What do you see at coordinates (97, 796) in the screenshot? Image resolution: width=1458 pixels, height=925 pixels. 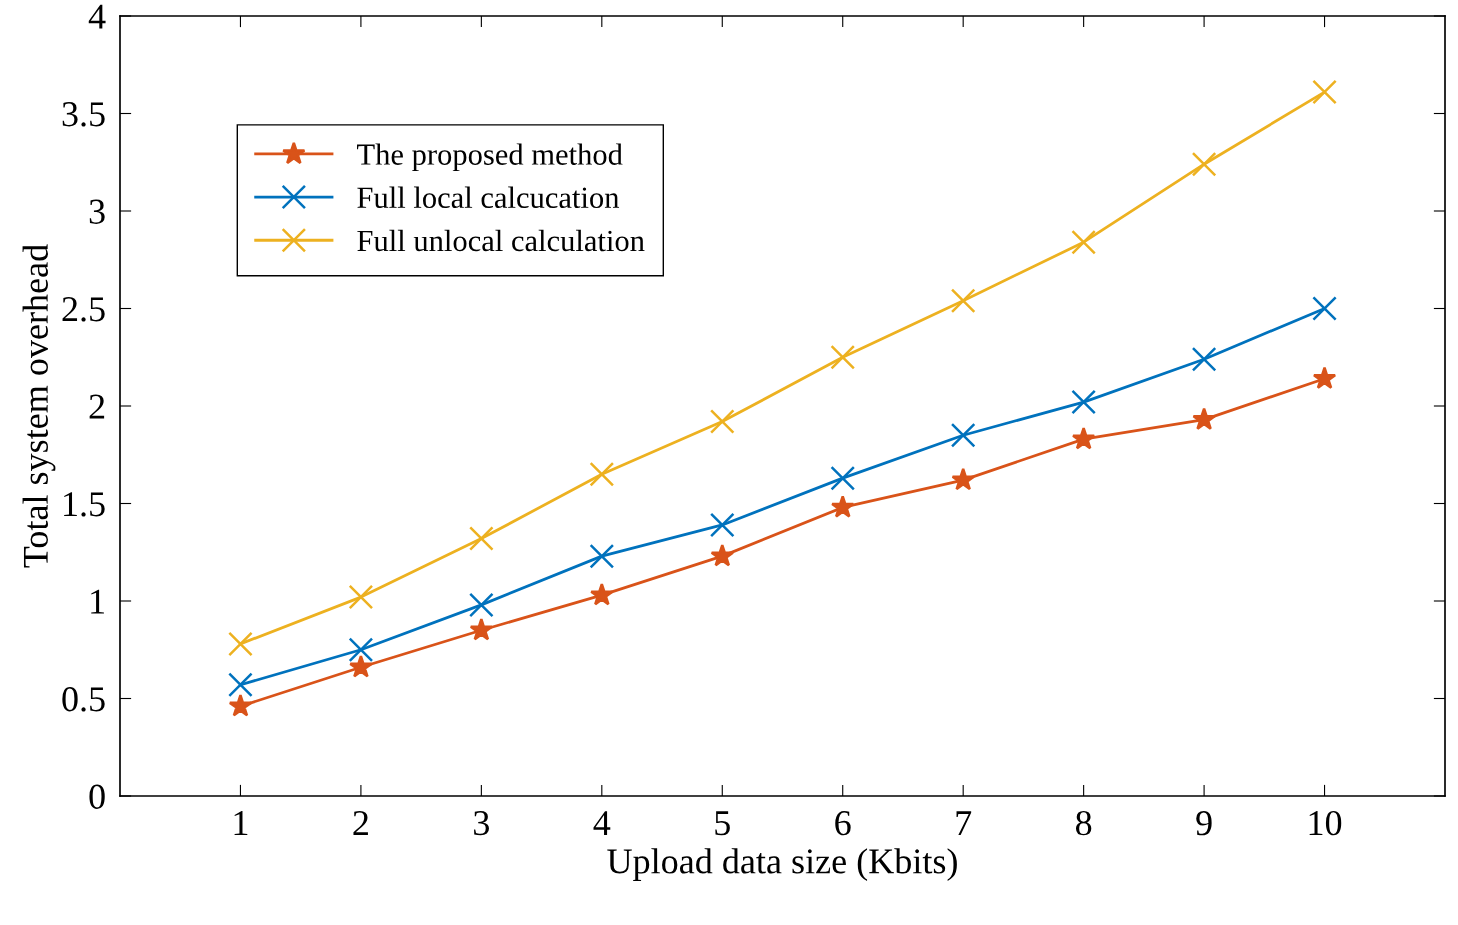 I see `y-tick-label: 0` at bounding box center [97, 796].